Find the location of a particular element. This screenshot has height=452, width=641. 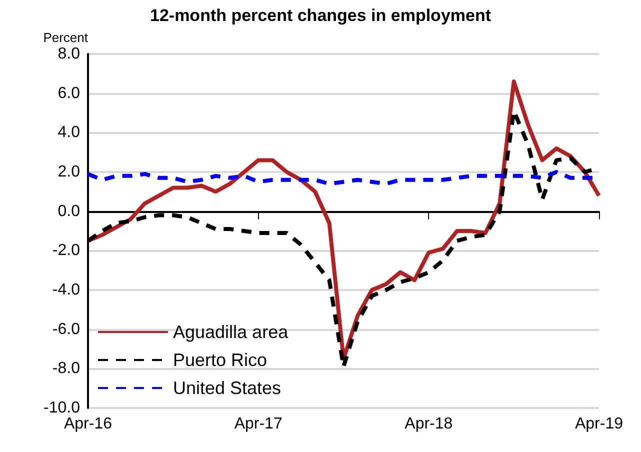

y-tick-label: -4.0 is located at coordinates (66, 290).